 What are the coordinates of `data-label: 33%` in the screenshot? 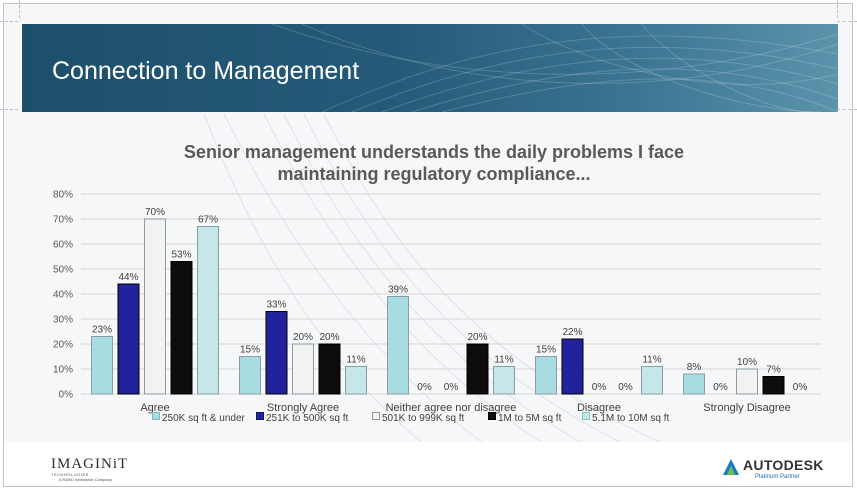 It's located at (276, 305).